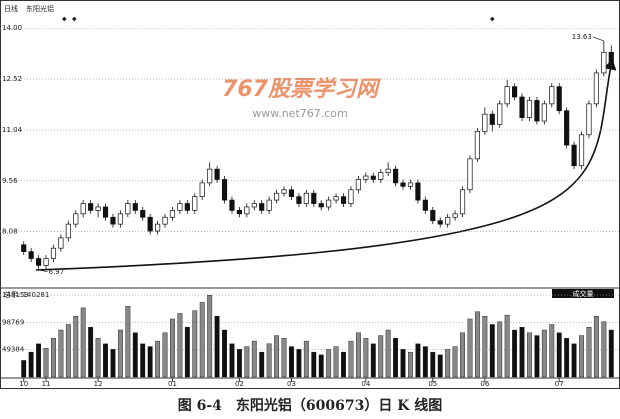 The width and height of the screenshot is (620, 419). I want to click on volume-title: 成交量, so click(583, 293).